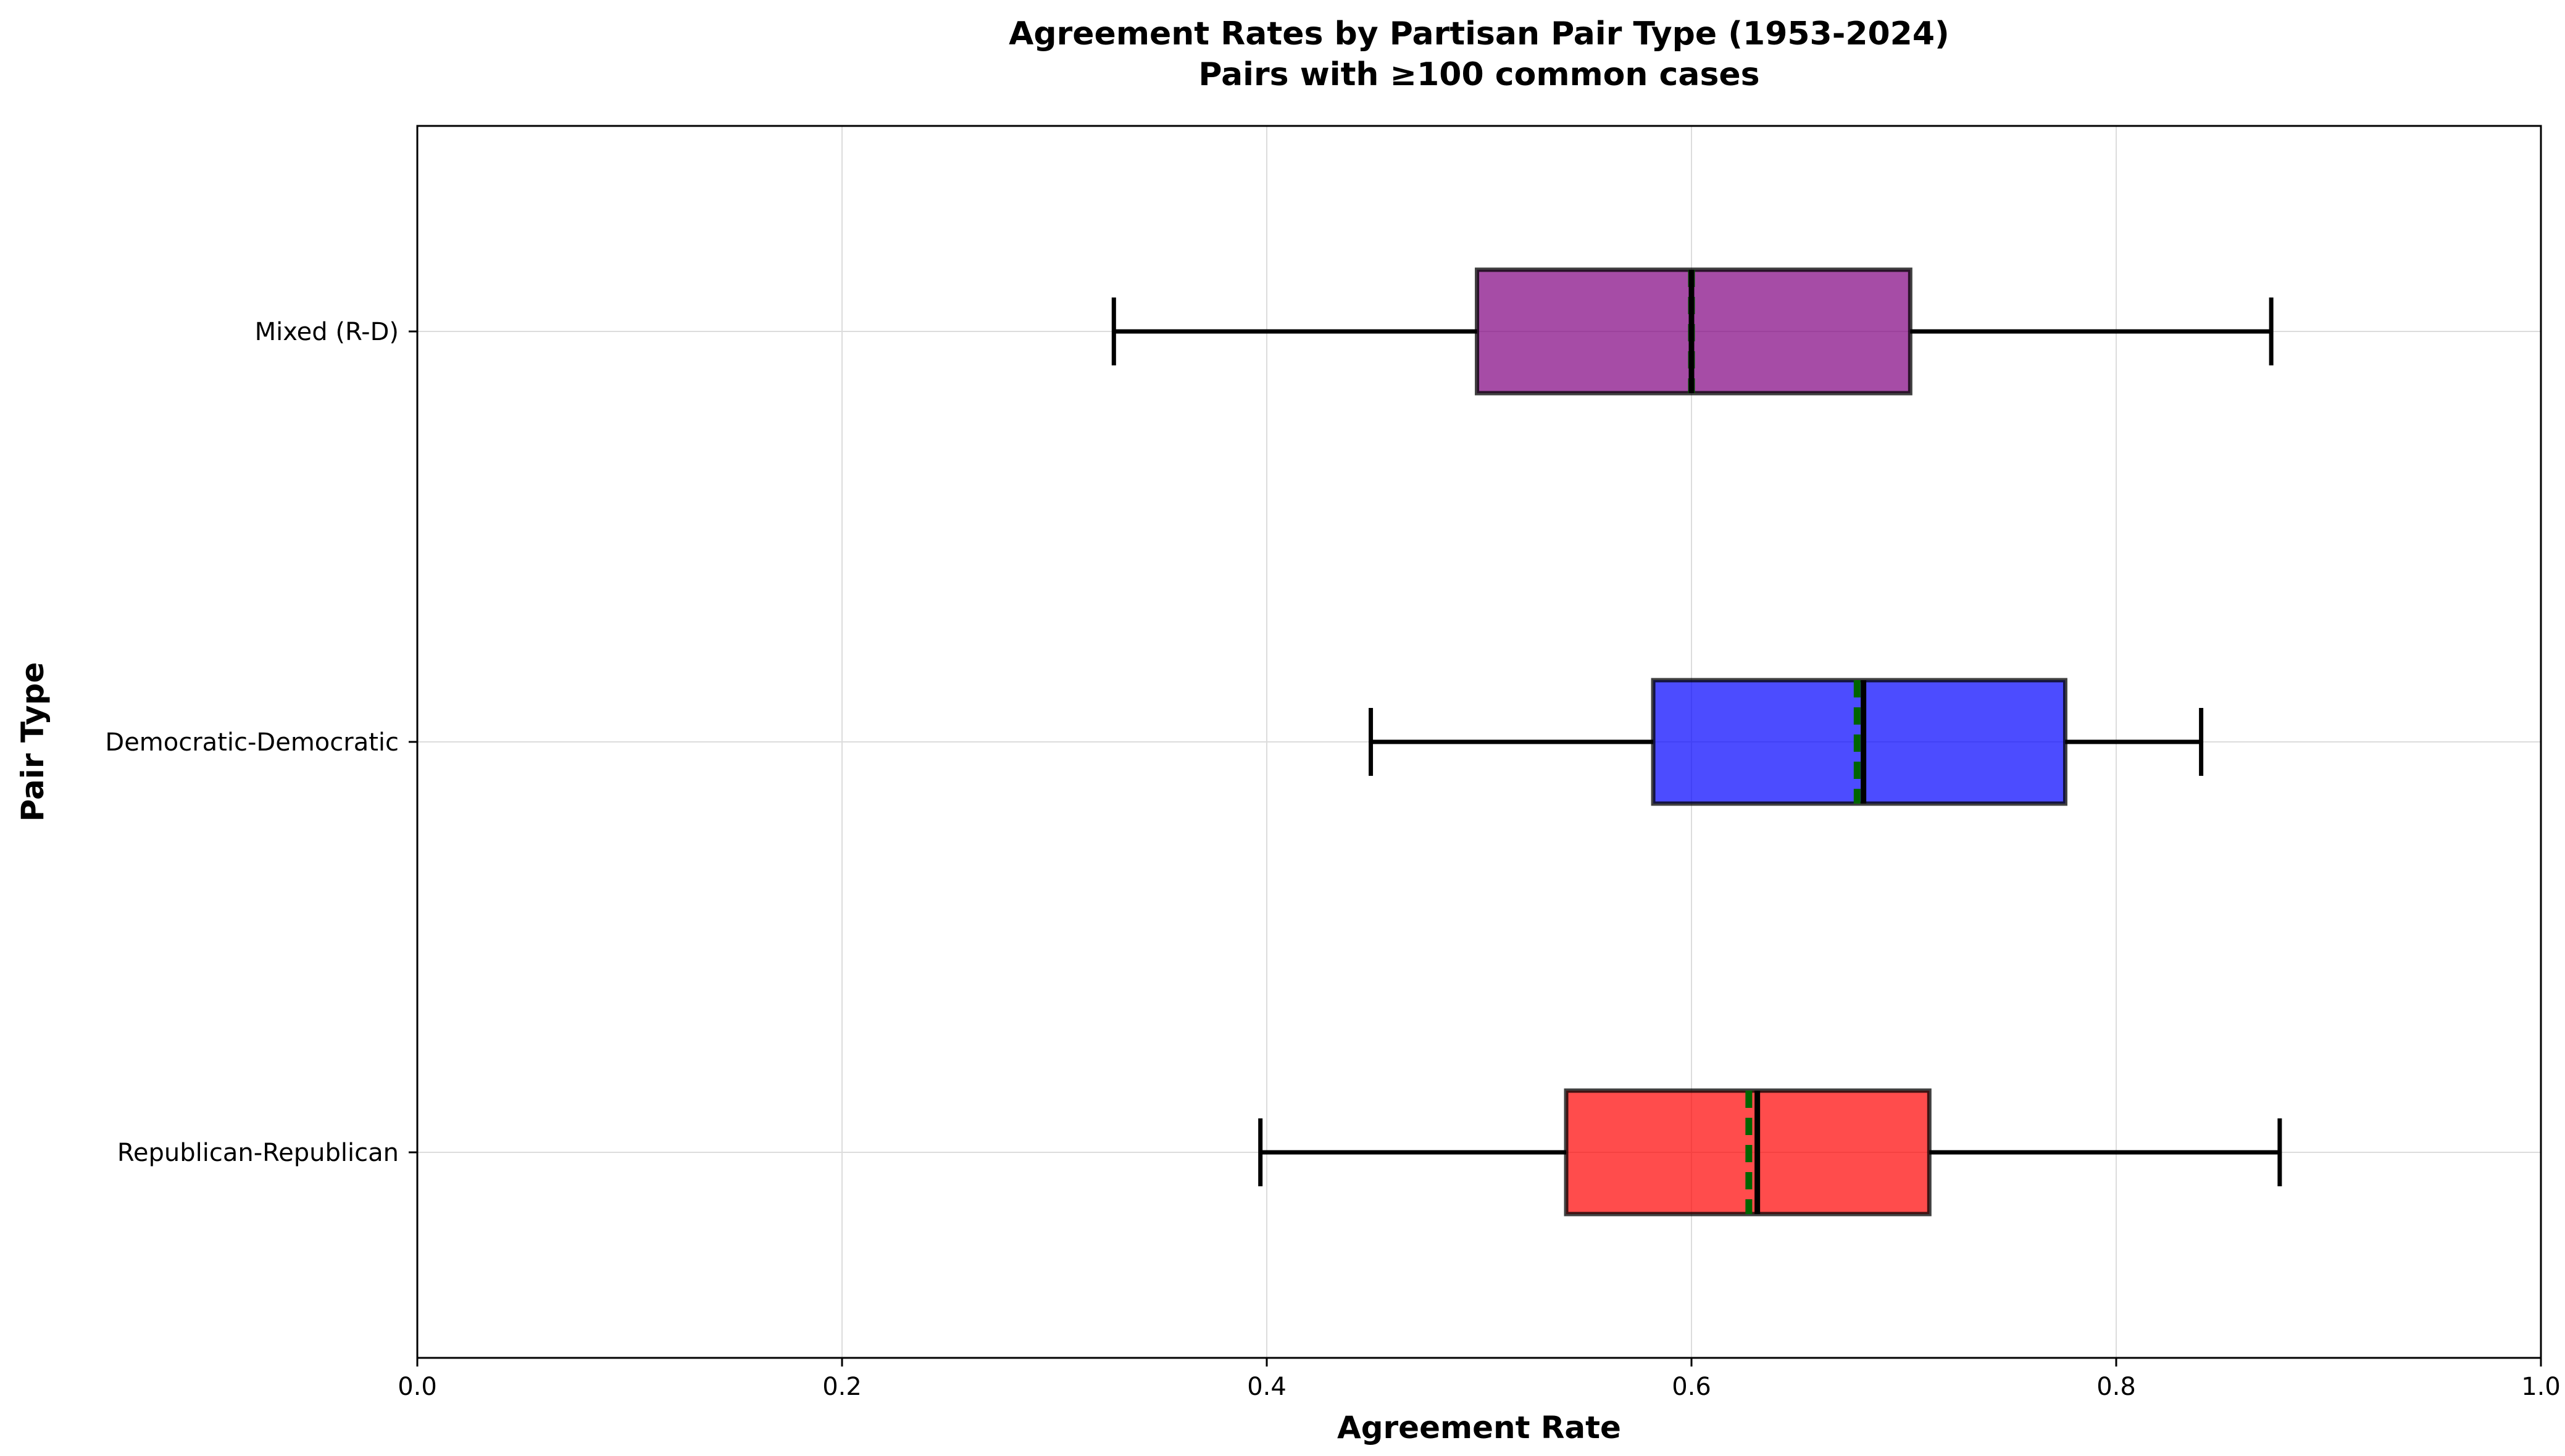 The width and height of the screenshot is (2565, 1456). I want to click on x-tick-label: 0.2, so click(842, 1387).